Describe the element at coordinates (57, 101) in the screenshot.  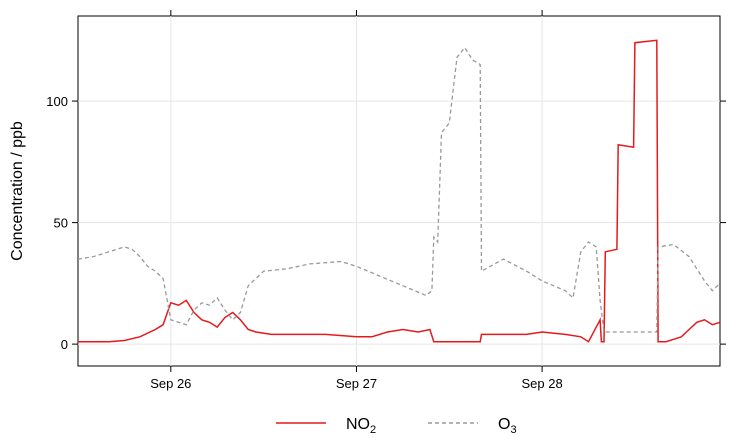
I see `y-tick-label: 100` at that location.